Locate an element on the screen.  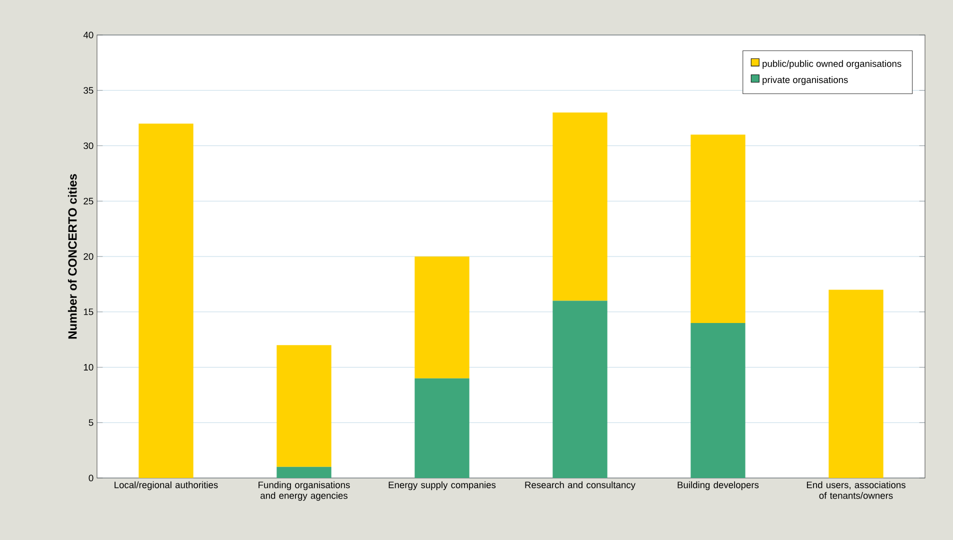
legend-label: private organisations is located at coordinates (805, 80).